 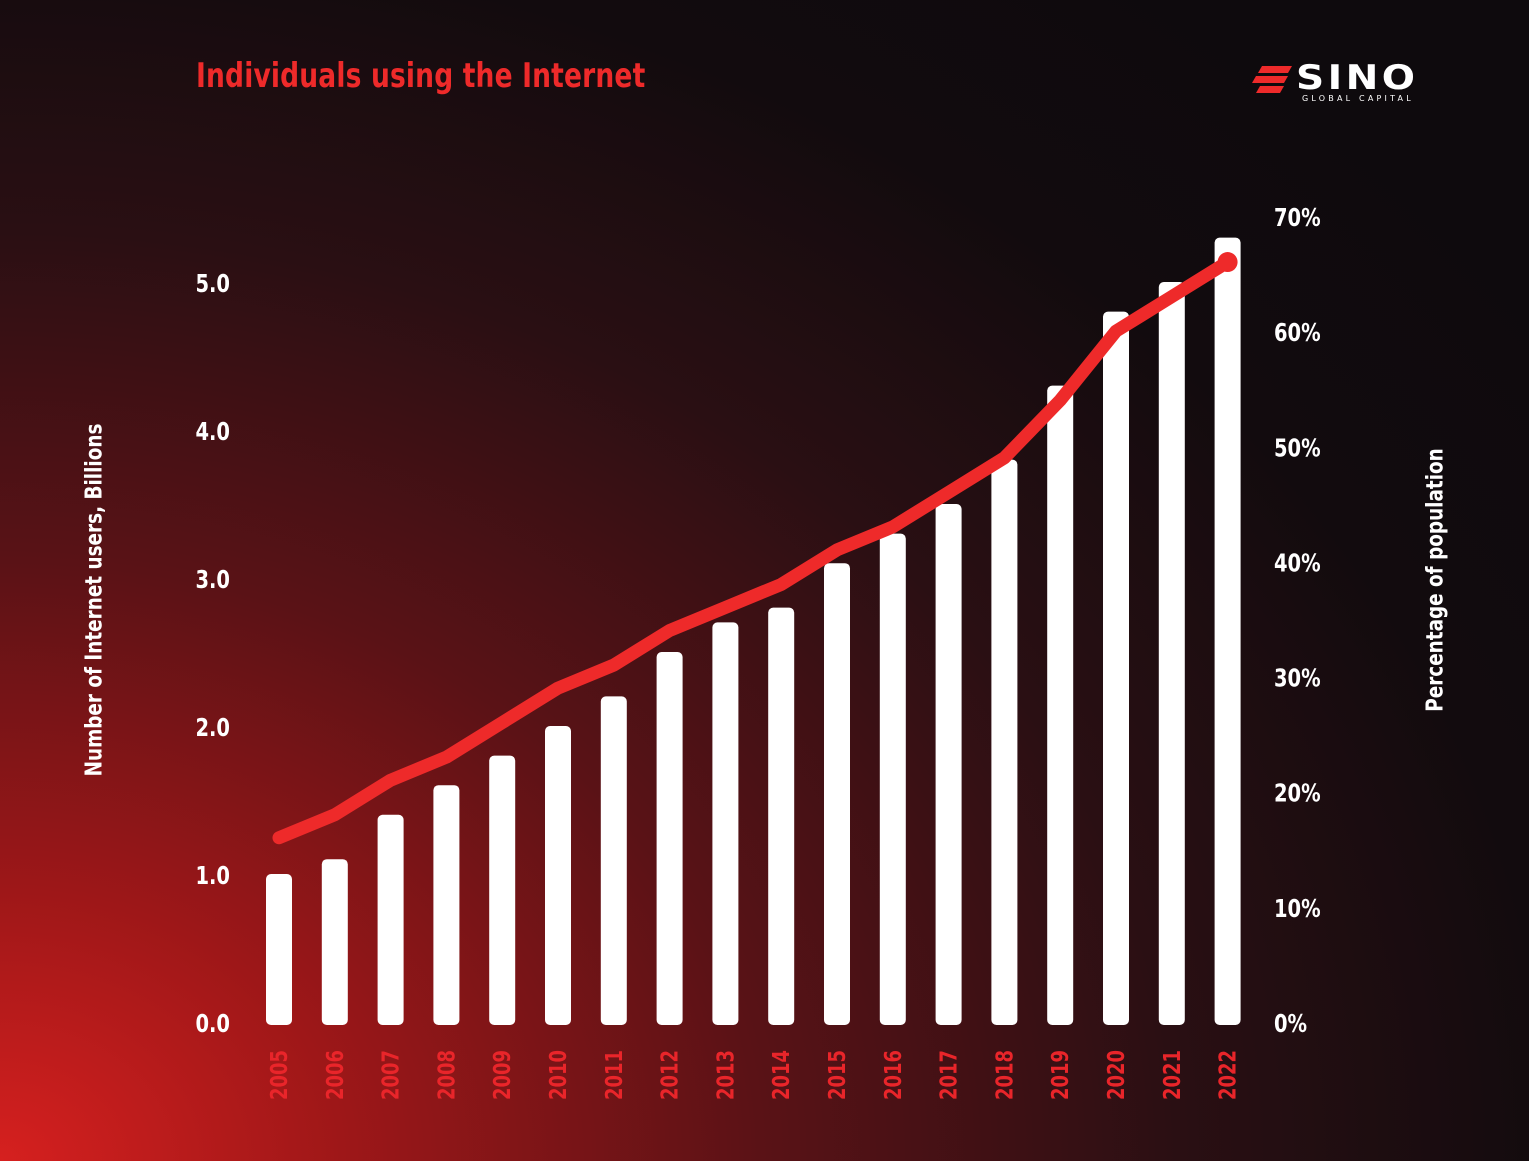 What do you see at coordinates (212, 580) in the screenshot?
I see `y-tick-label: 3.0` at bounding box center [212, 580].